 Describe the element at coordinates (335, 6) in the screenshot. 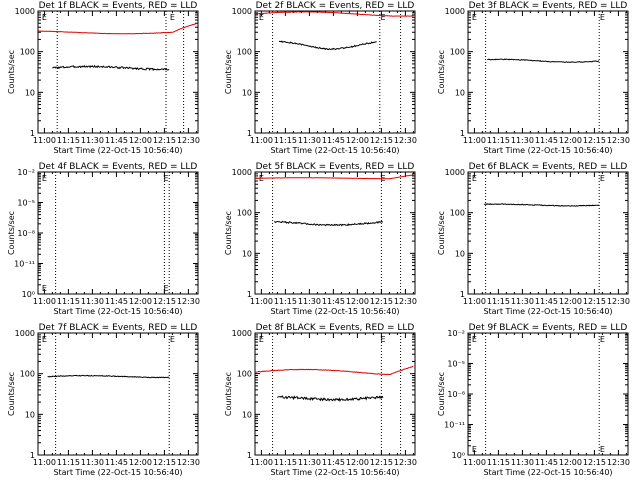

I see `panel-title: Det 2f BLACK = Events, RED = LLD` at that location.